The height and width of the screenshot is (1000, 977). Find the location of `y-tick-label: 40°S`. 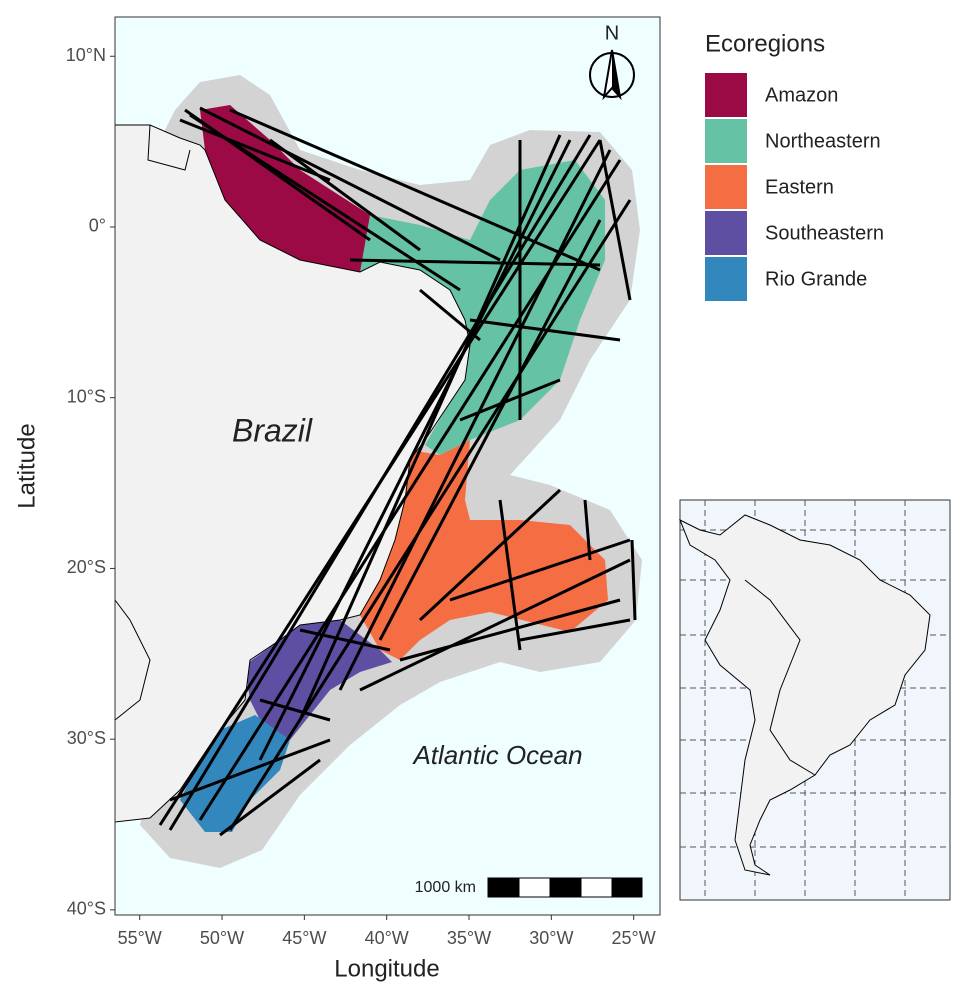

y-tick-label: 40°S is located at coordinates (86, 909).